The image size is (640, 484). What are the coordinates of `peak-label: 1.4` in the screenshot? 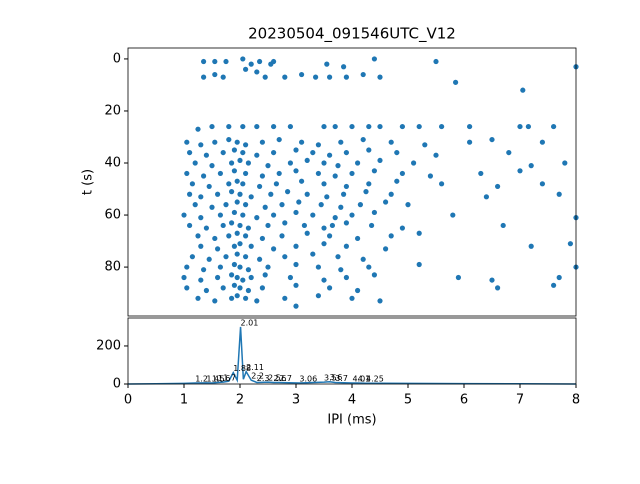 It's located at (212, 378).